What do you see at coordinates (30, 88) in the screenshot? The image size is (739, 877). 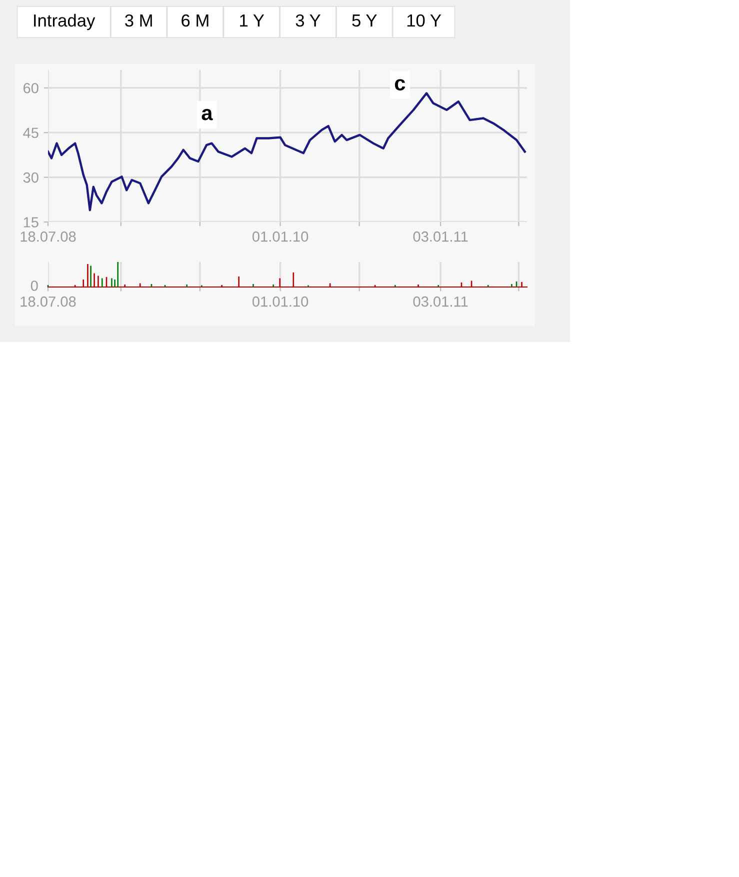 I see `y-tick-label: 60` at bounding box center [30, 88].